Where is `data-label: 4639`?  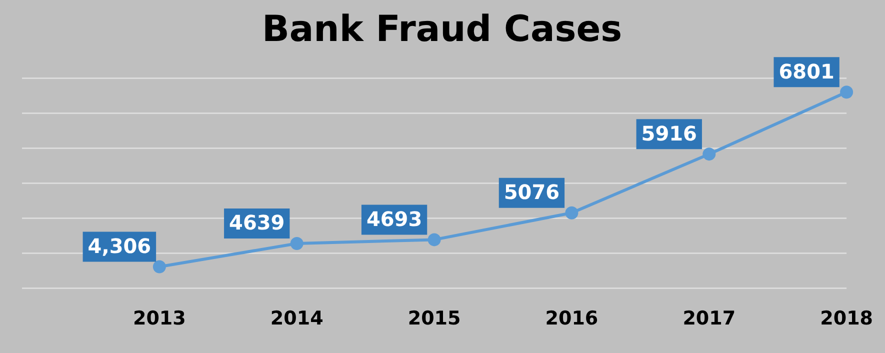 data-label: 4639 is located at coordinates (257, 222).